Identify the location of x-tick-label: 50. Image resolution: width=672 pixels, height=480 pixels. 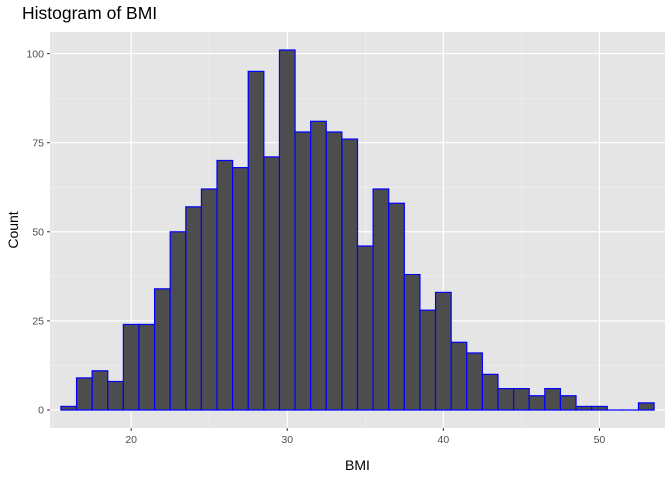
(600, 440).